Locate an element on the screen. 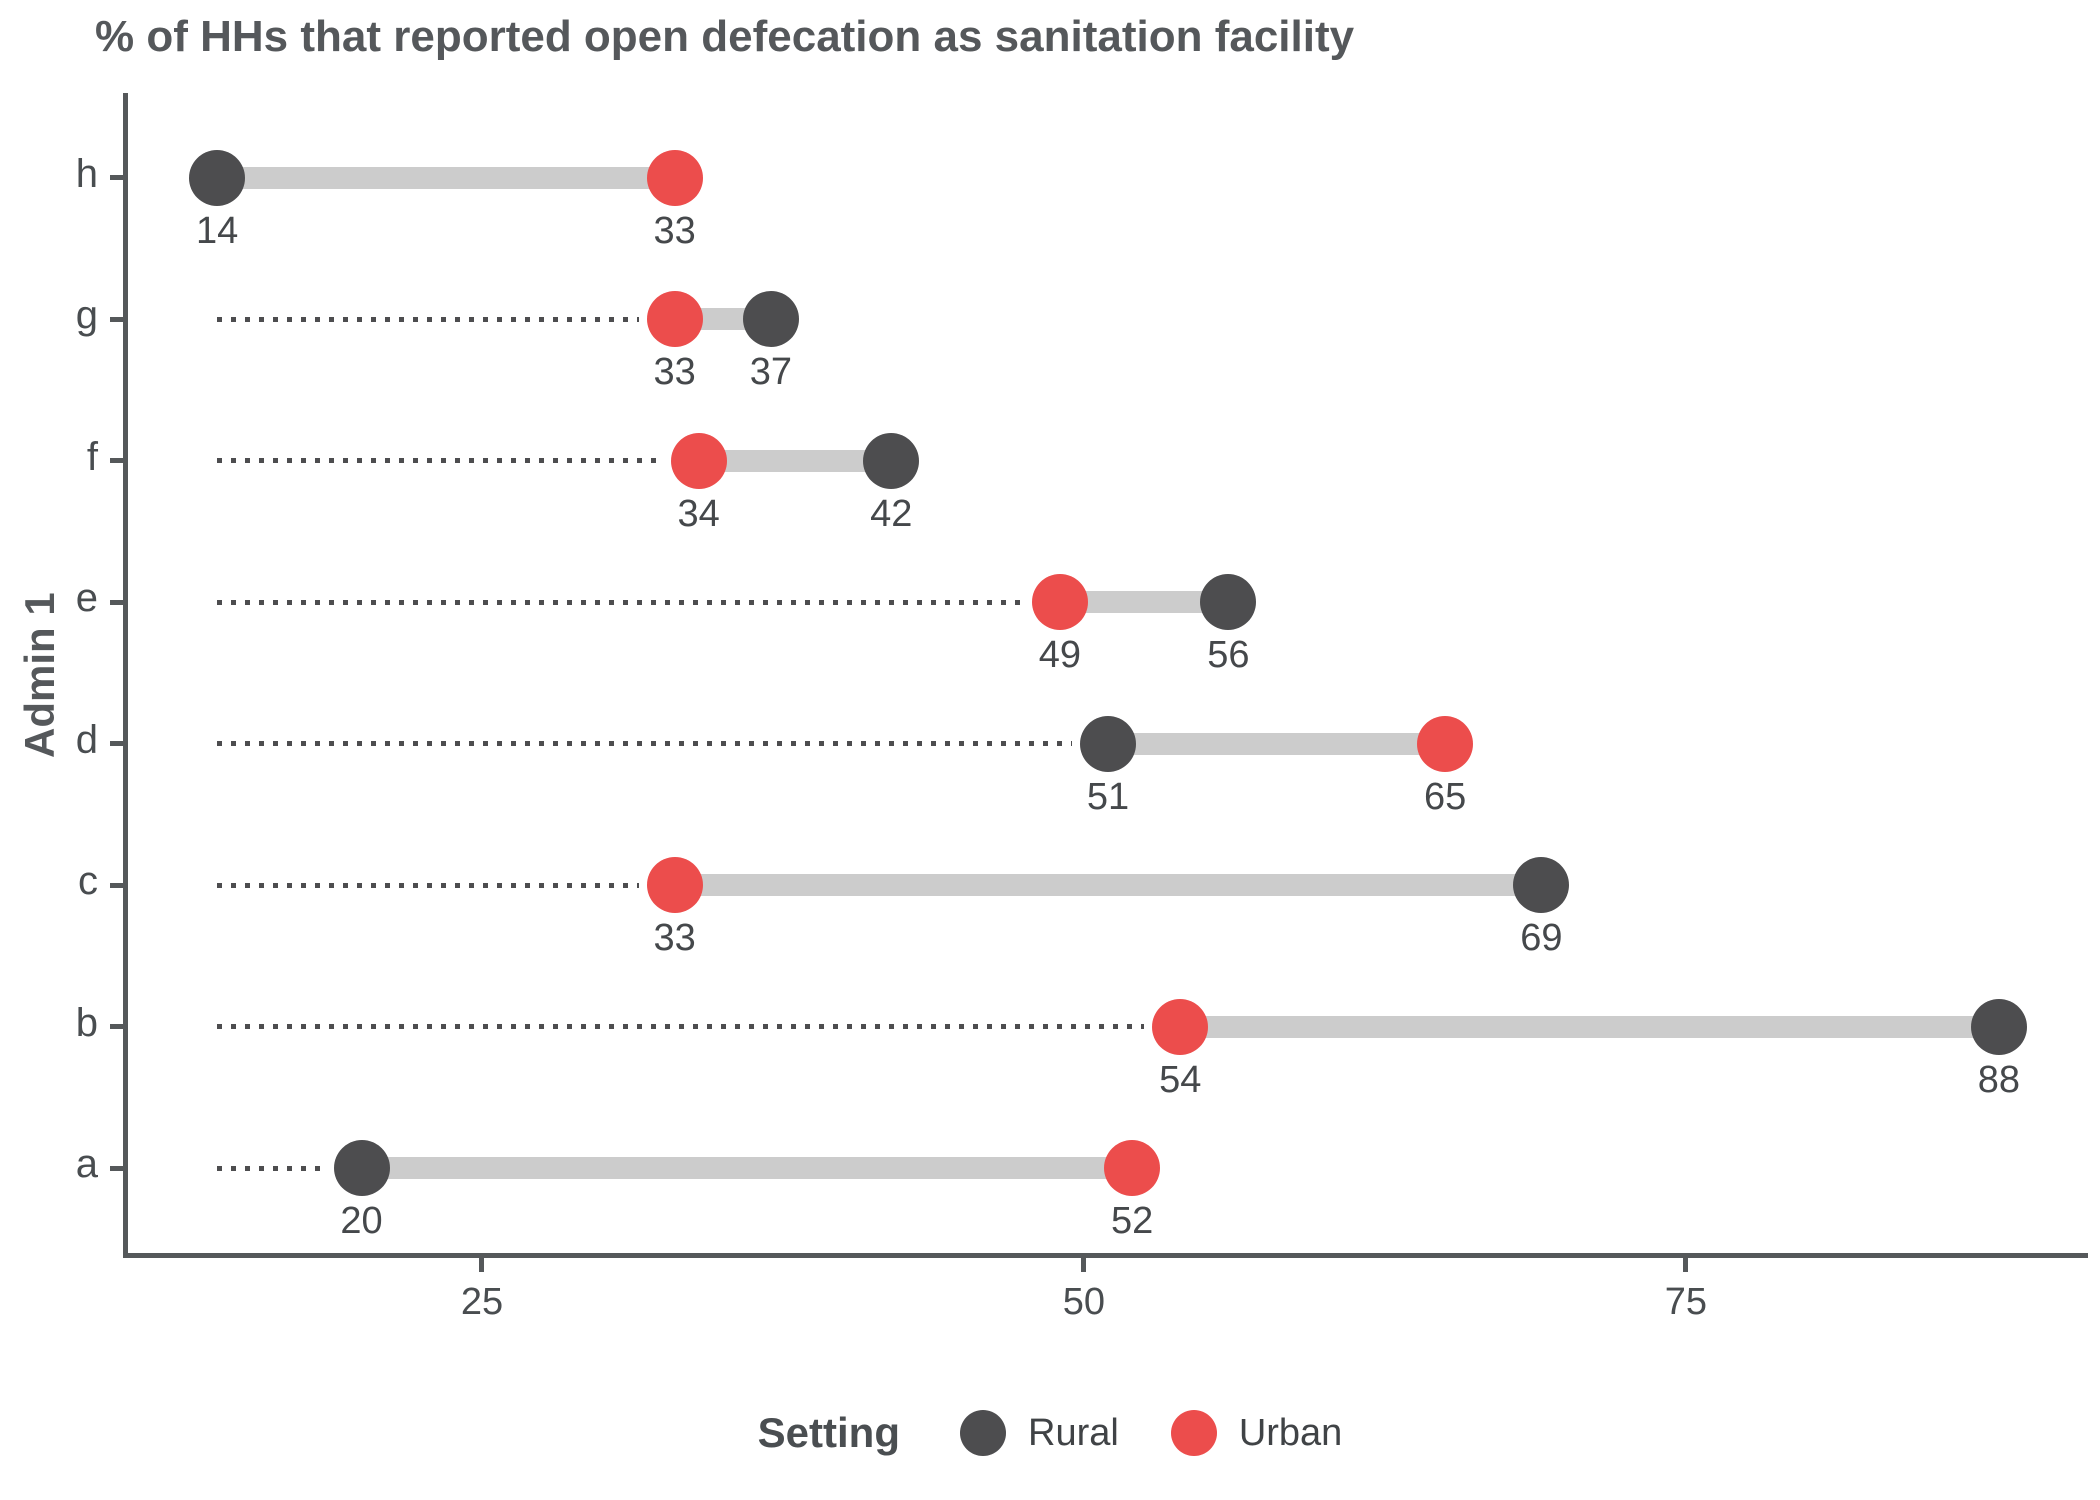  data-point-urban-g is located at coordinates (674, 319).